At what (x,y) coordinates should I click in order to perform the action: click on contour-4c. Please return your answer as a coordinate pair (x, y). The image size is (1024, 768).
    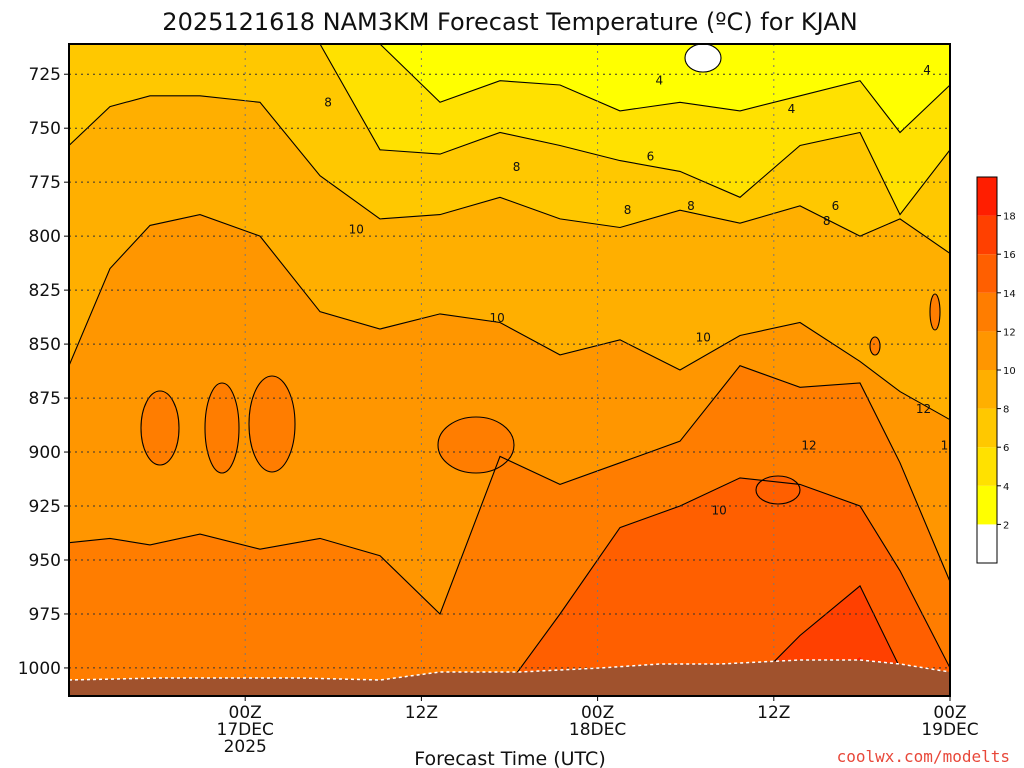
    Looking at the image, I should click on (509, 89).